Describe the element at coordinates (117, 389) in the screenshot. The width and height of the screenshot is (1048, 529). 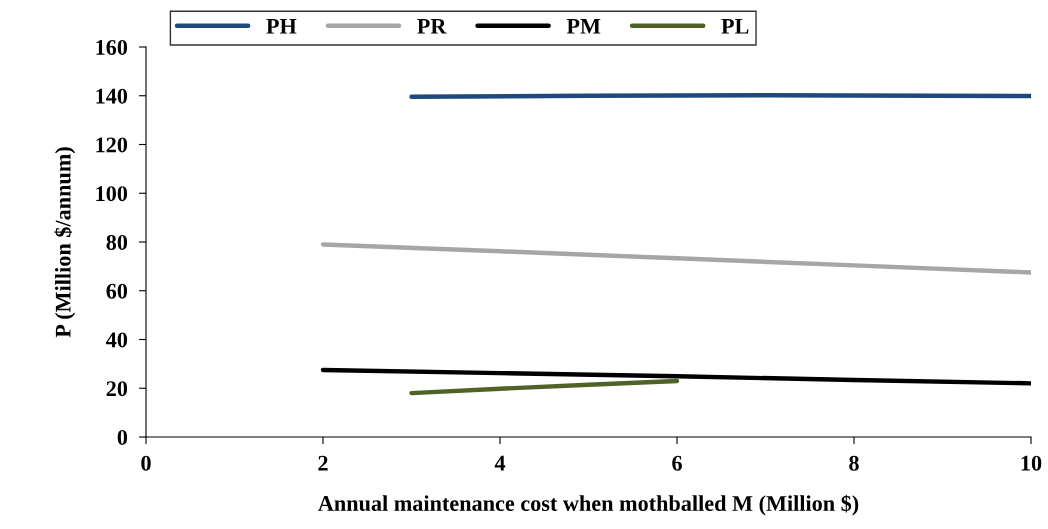
I see `y-tick-label: 20` at that location.